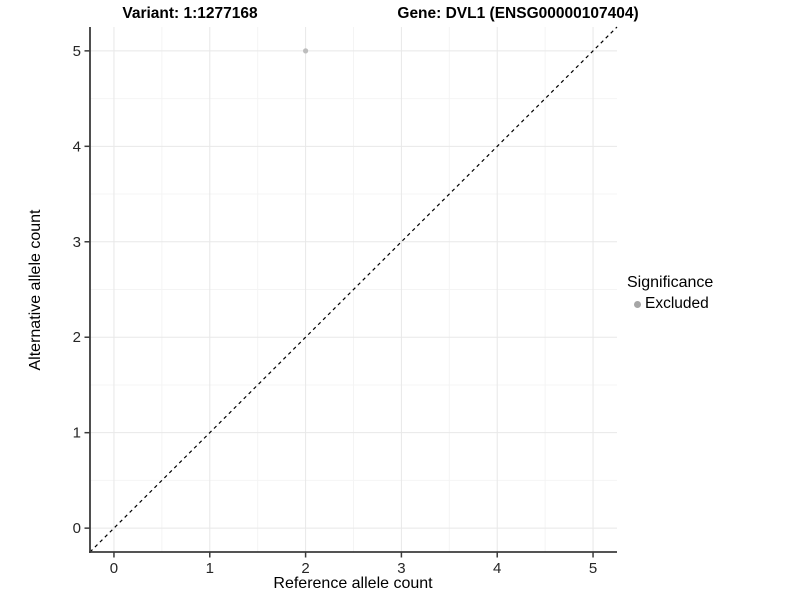  What do you see at coordinates (670, 282) in the screenshot?
I see `legend-title: Significance` at bounding box center [670, 282].